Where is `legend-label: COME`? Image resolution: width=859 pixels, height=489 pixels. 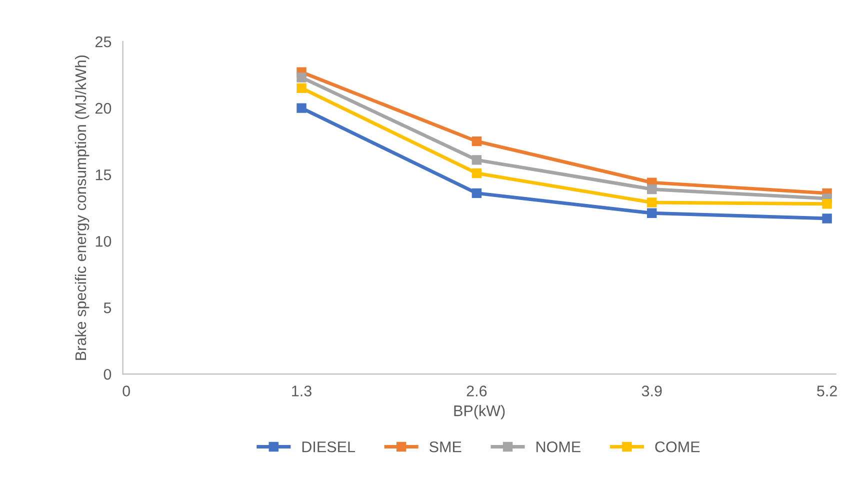
legend-label: COME is located at coordinates (677, 446).